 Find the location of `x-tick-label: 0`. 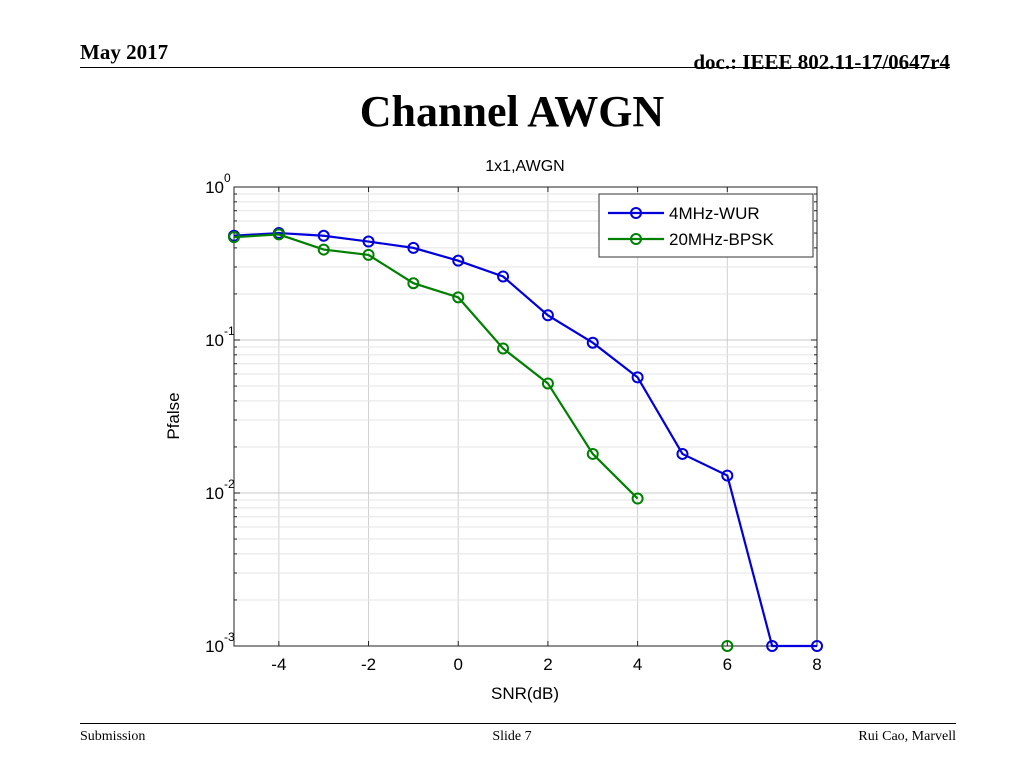

x-tick-label: 0 is located at coordinates (457, 664).